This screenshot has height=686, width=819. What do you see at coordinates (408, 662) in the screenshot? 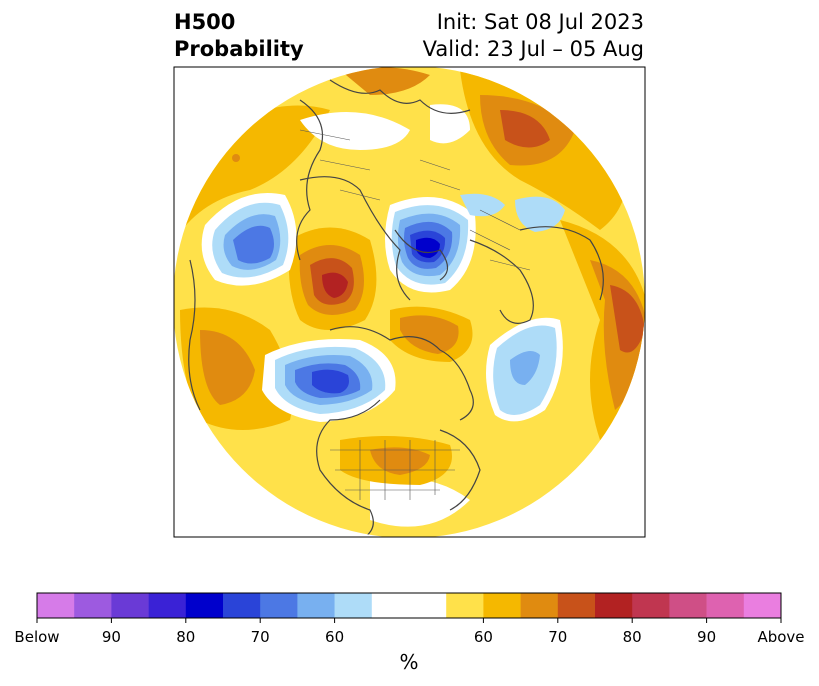
I see `colorbar-unit-label: %` at bounding box center [408, 662].